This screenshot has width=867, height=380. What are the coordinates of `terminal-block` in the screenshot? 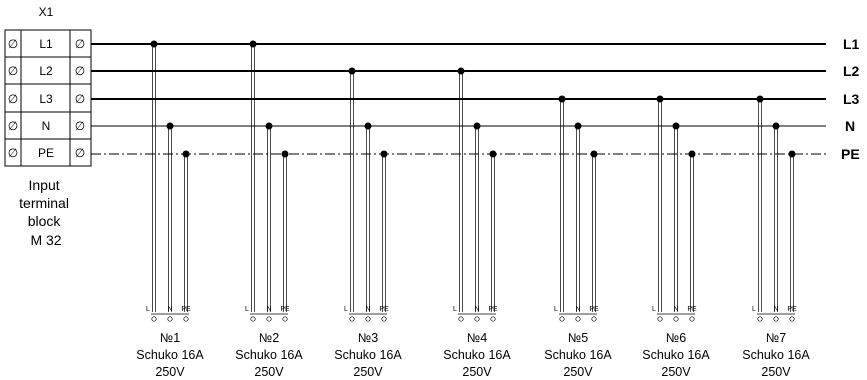 It's located at (48, 98).